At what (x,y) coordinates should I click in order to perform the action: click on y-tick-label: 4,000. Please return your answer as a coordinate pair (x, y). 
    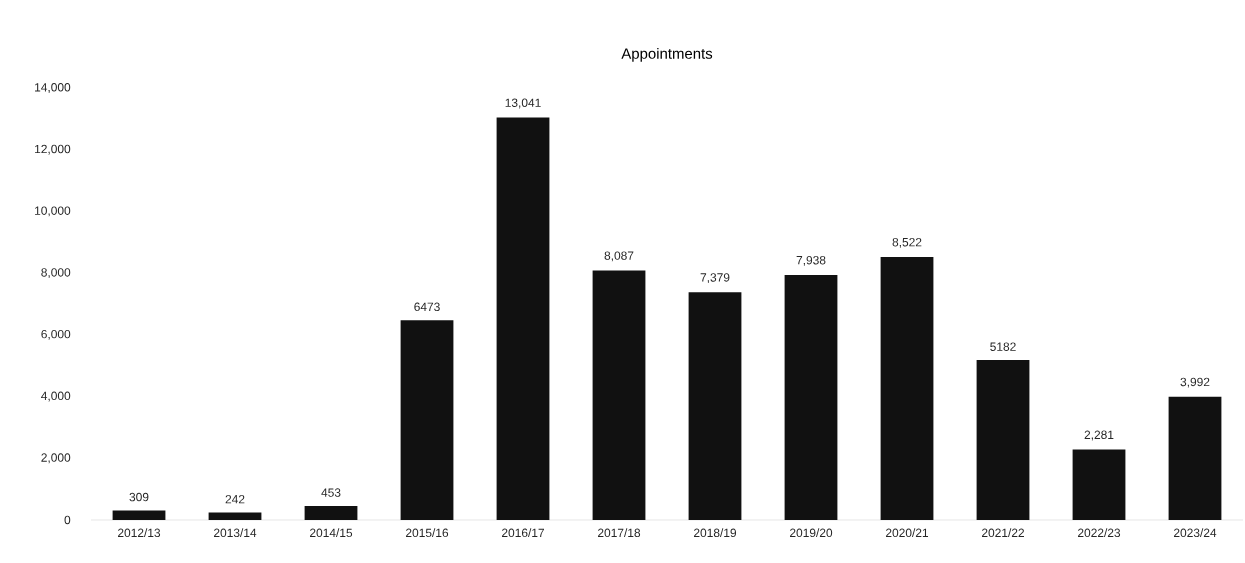
    Looking at the image, I should click on (56, 396).